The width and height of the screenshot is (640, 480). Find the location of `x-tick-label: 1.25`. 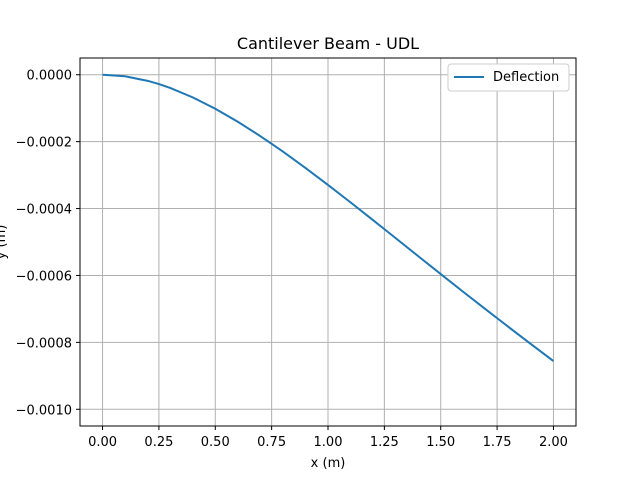

x-tick-label: 1.25 is located at coordinates (384, 442).